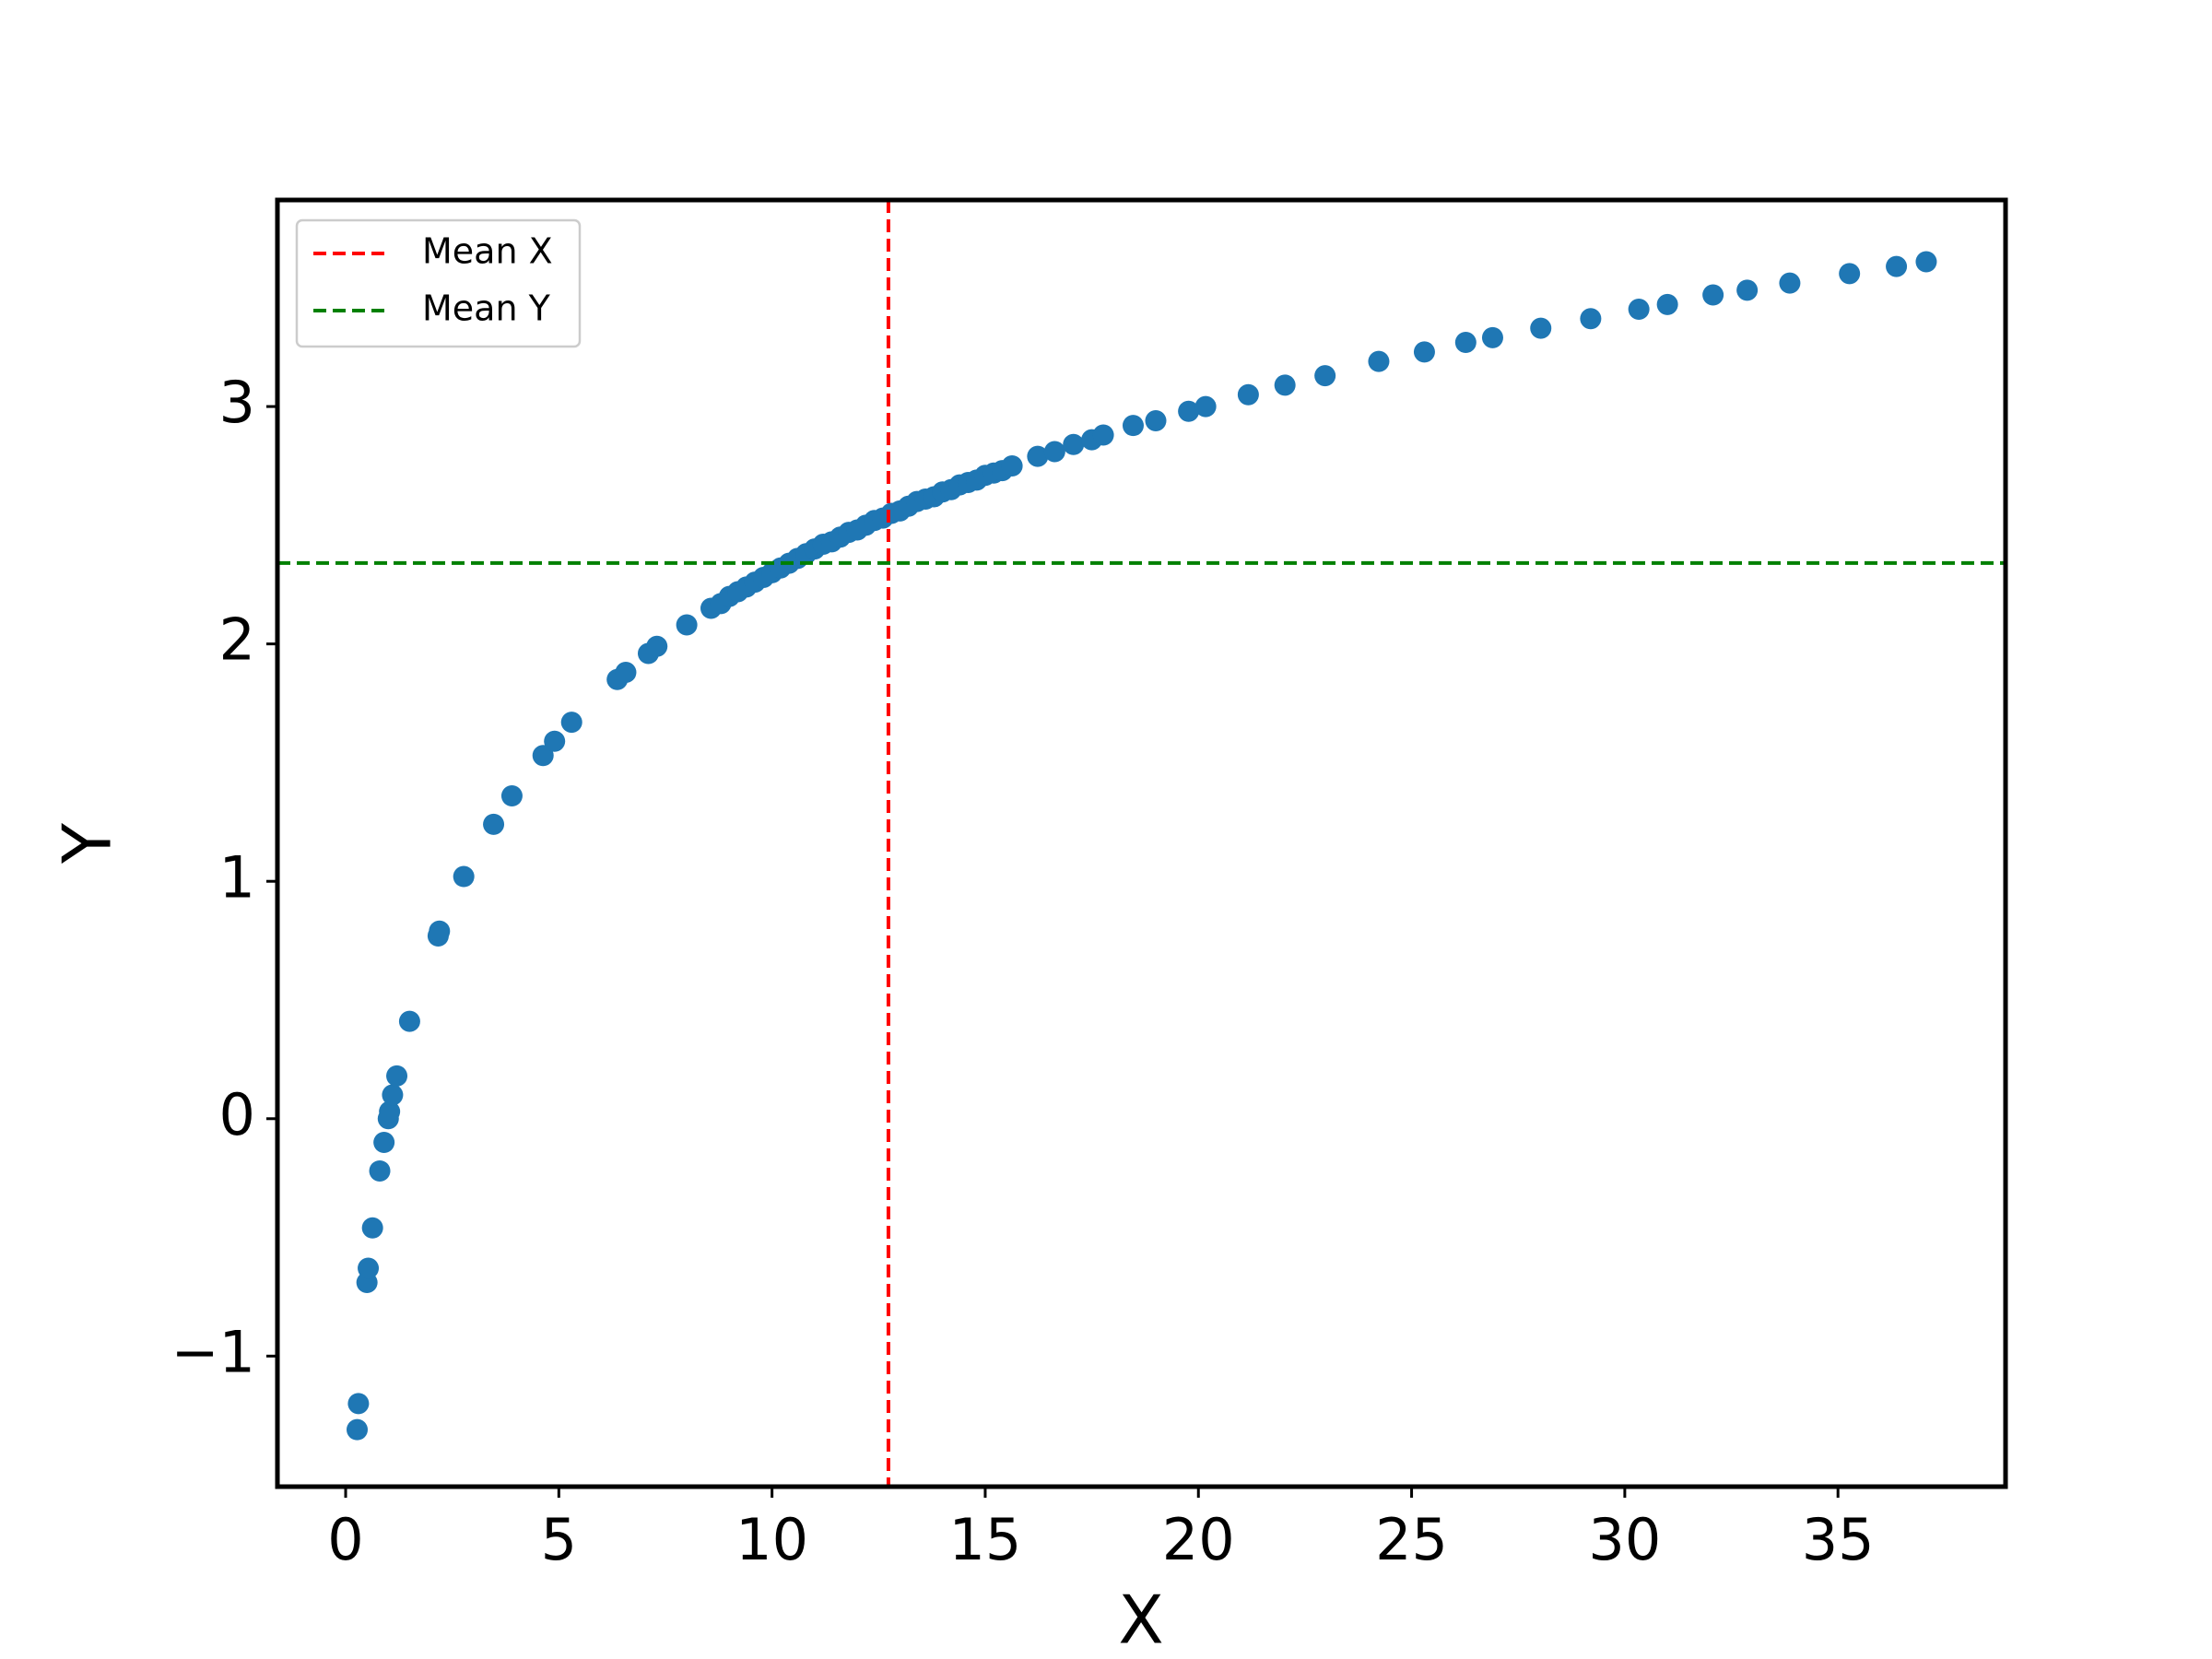  I want to click on x-tick-label: 0, so click(345, 1539).